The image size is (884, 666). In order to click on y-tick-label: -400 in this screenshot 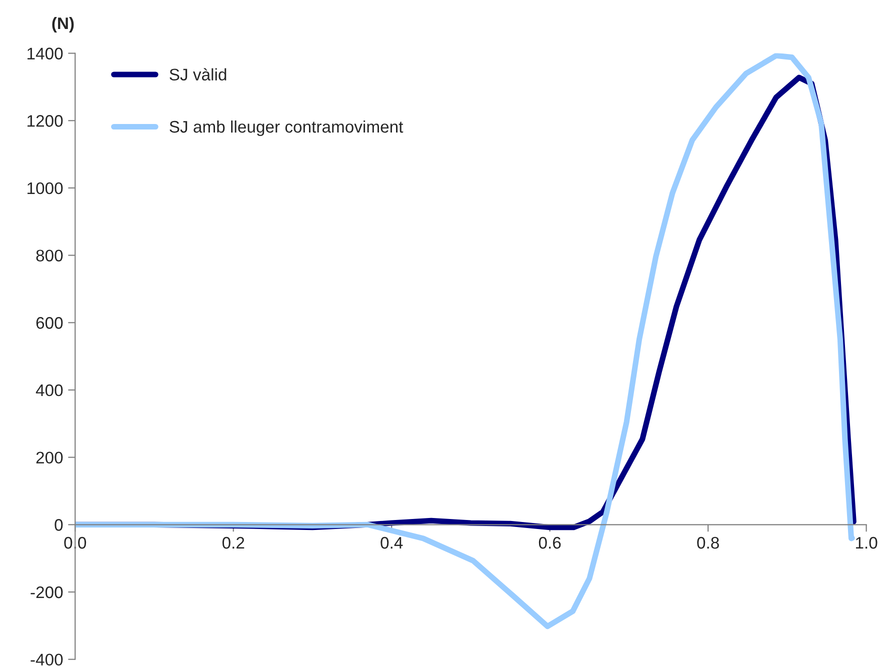, I will do `click(46, 660)`.